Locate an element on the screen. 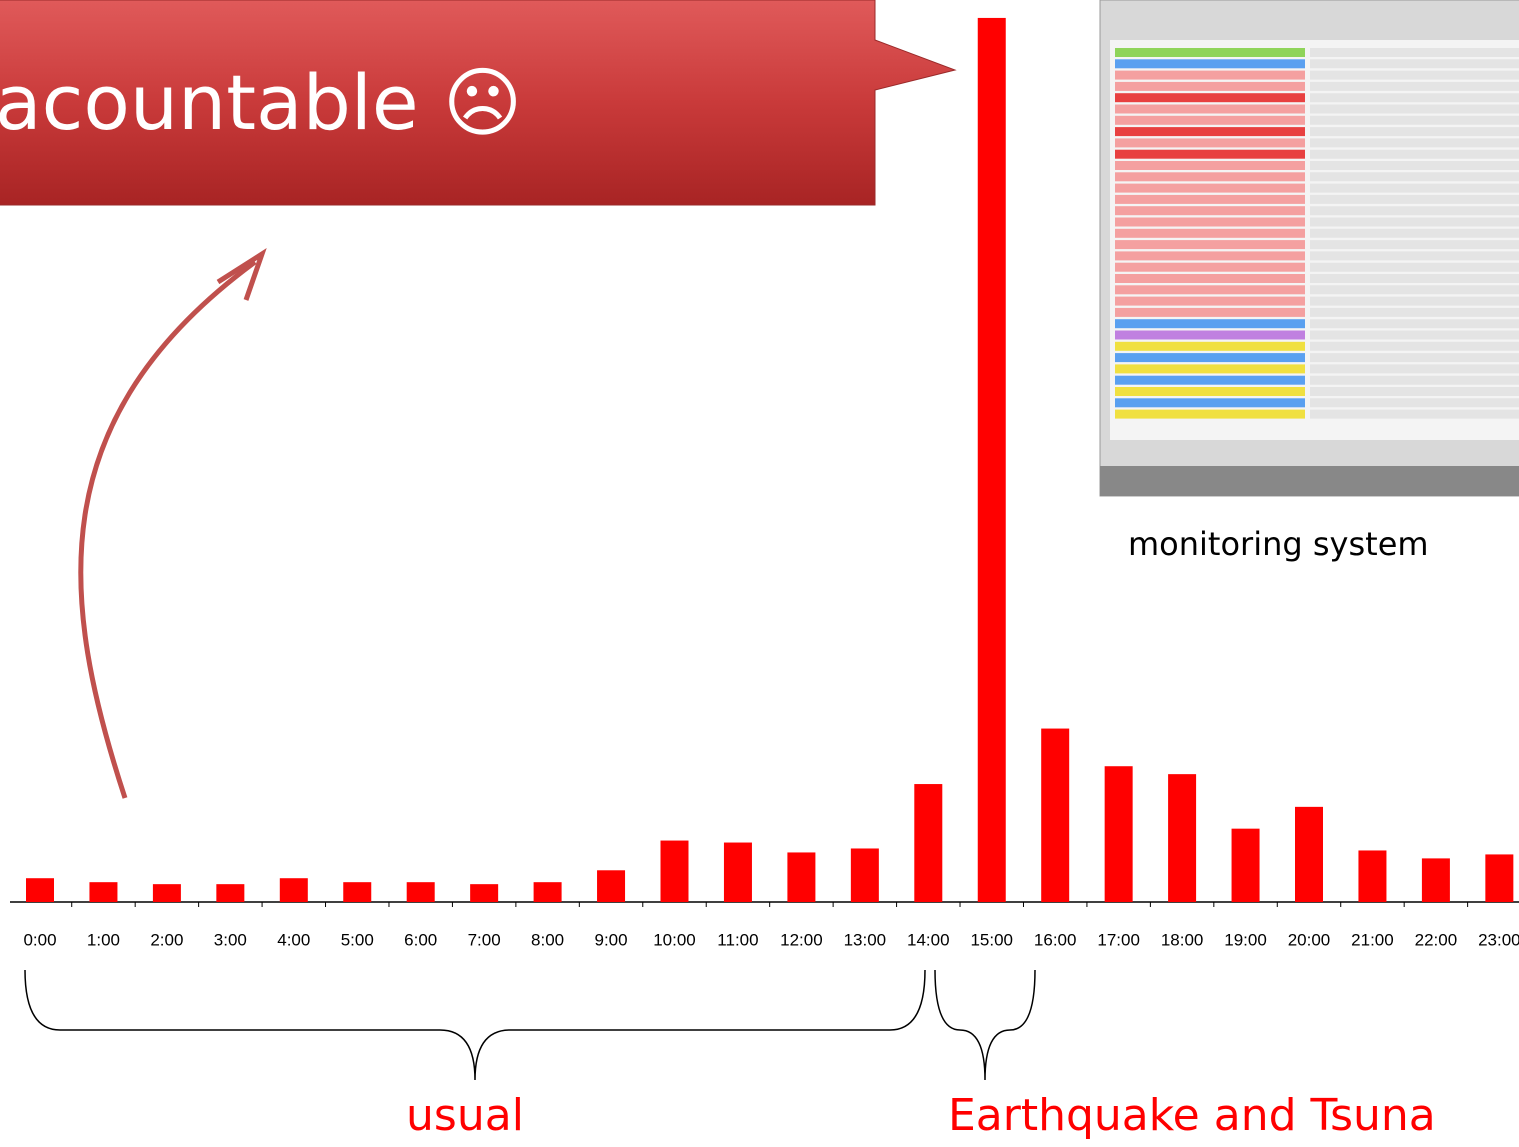  arrow is located at coordinates (167, 529).